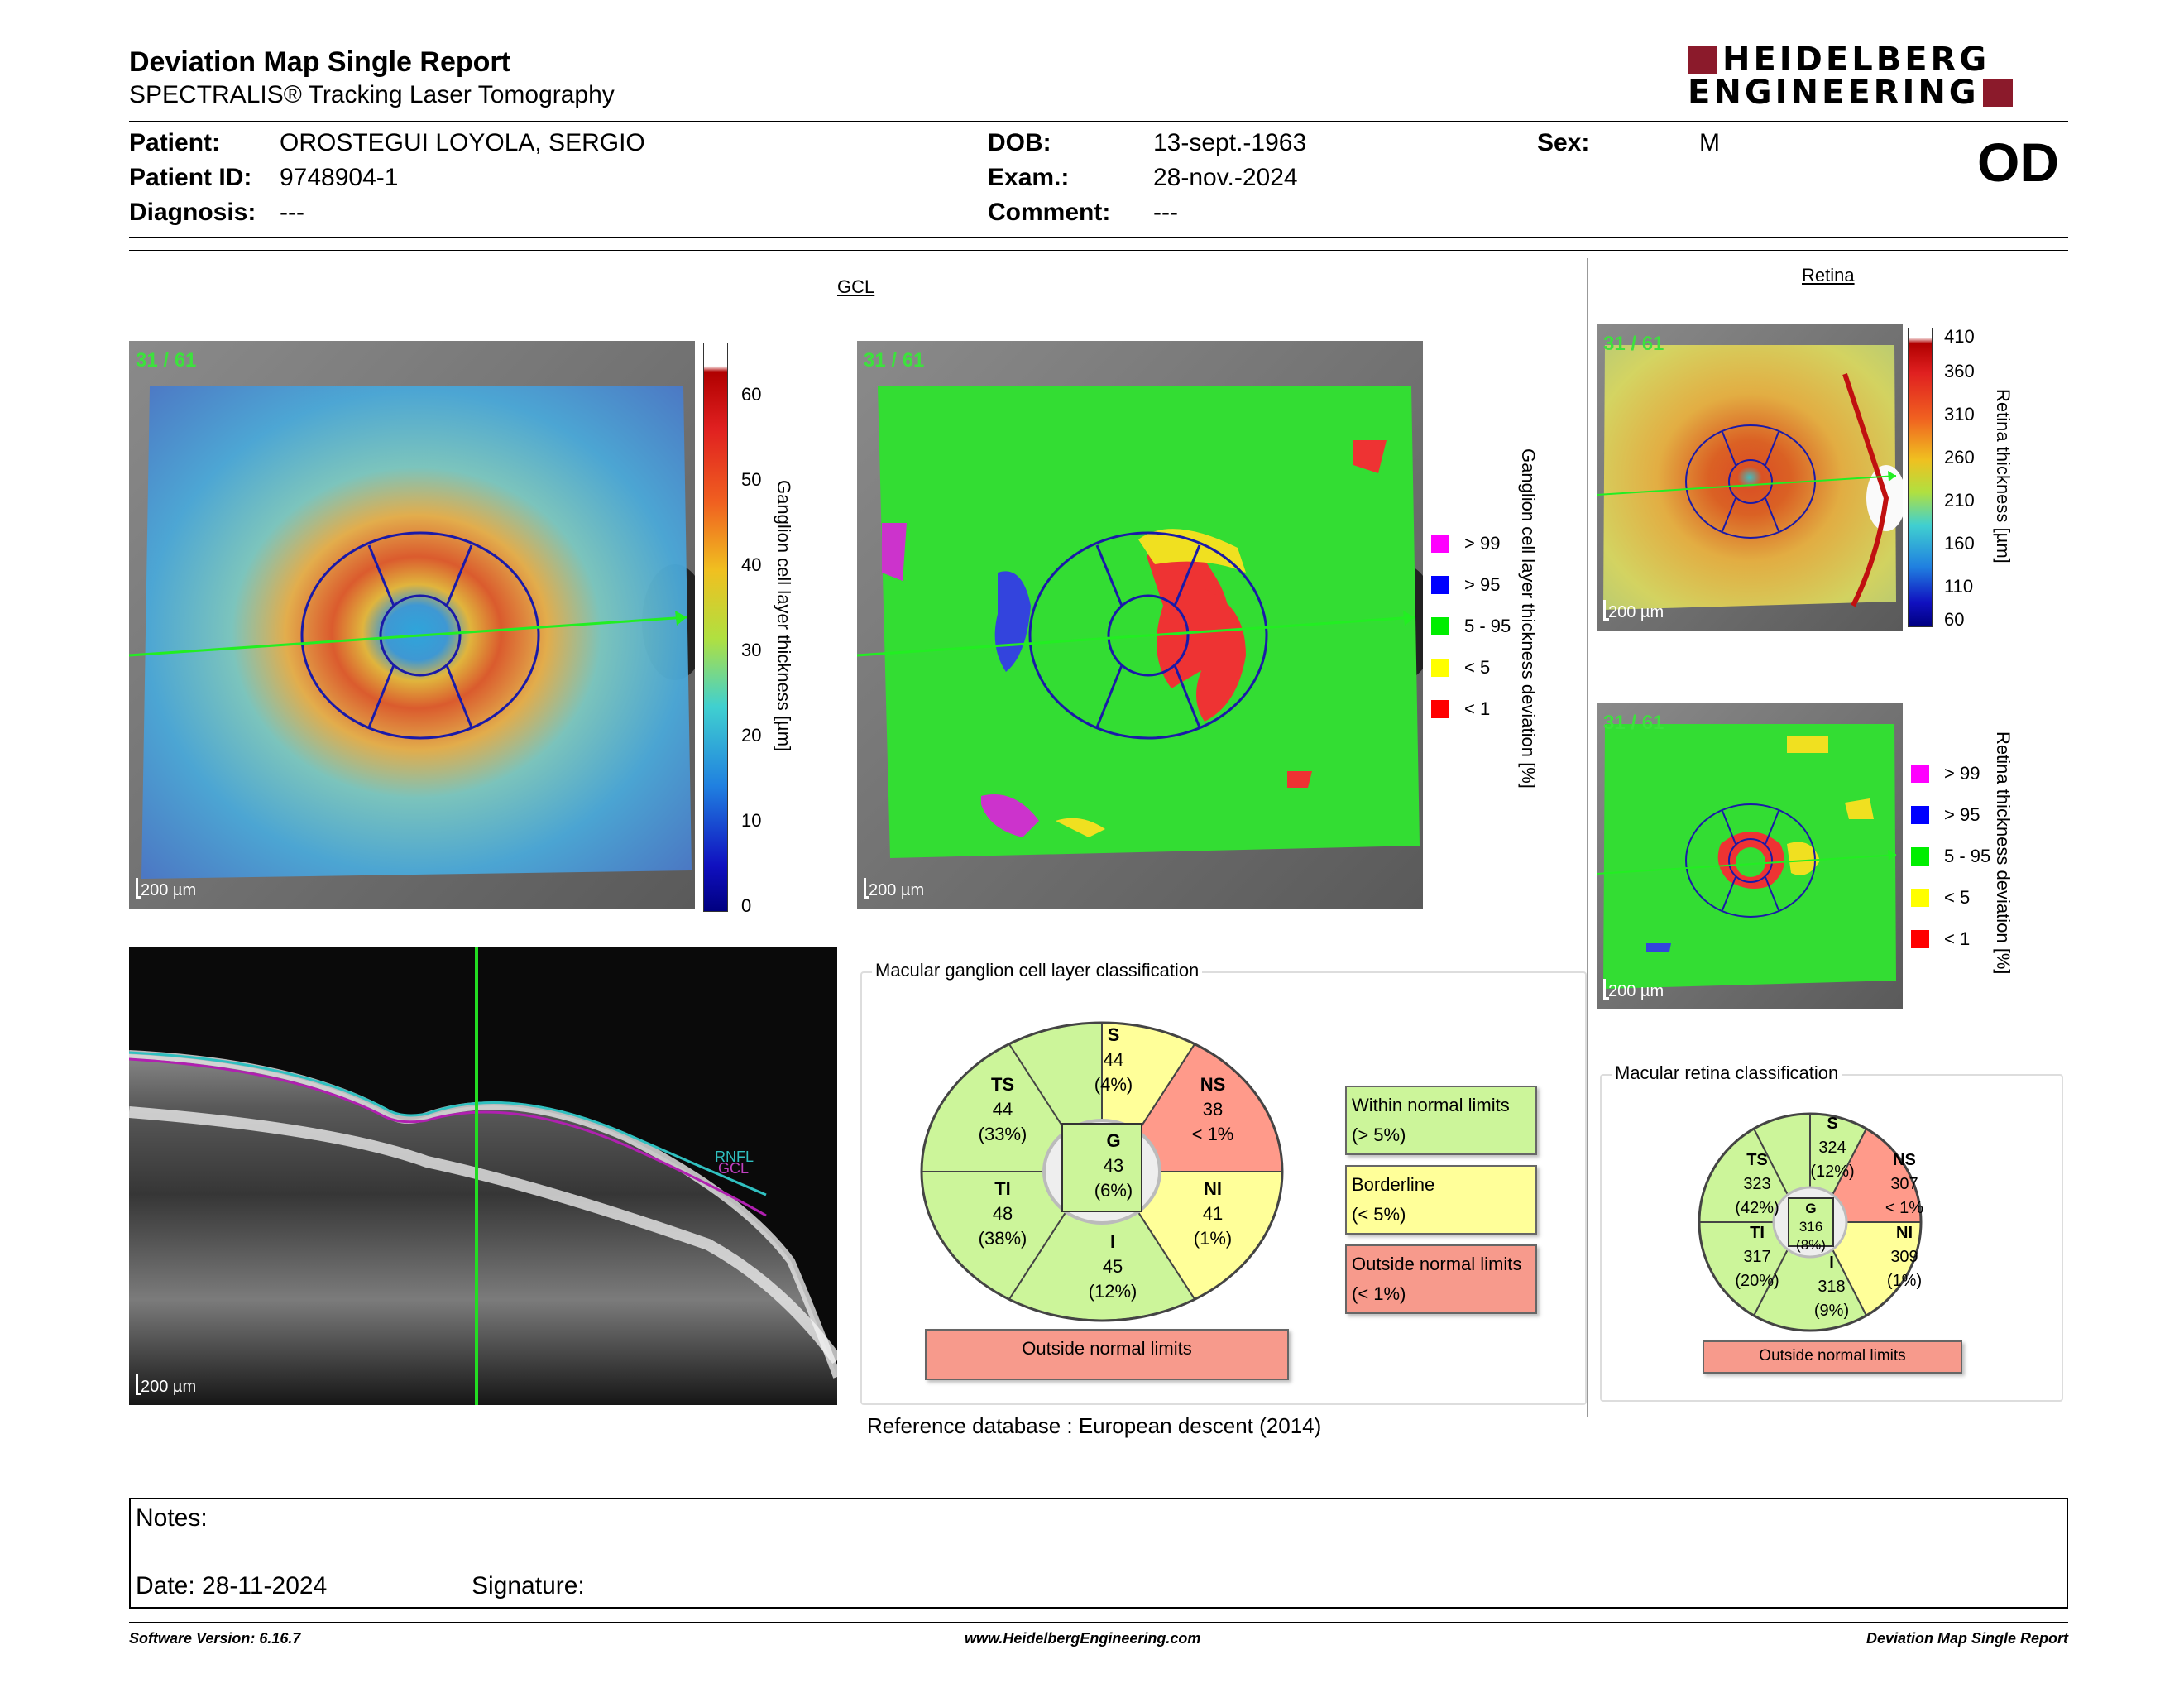 The height and width of the screenshot is (1688, 2184). What do you see at coordinates (1113, 1034) in the screenshot?
I see `gcl-s-name: S` at bounding box center [1113, 1034].